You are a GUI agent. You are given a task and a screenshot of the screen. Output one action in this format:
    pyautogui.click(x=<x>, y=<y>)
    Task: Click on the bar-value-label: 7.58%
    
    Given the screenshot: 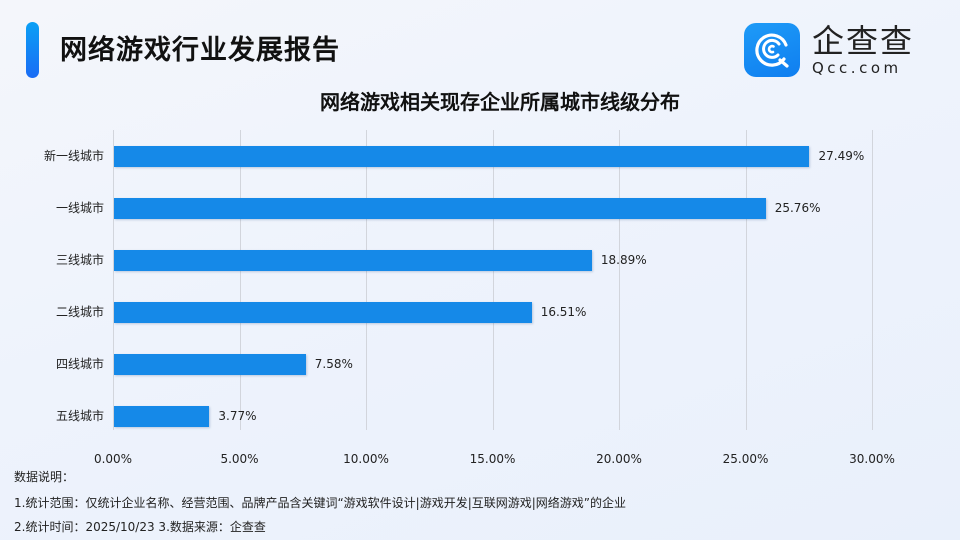 What is the action you would take?
    pyautogui.click(x=333, y=364)
    